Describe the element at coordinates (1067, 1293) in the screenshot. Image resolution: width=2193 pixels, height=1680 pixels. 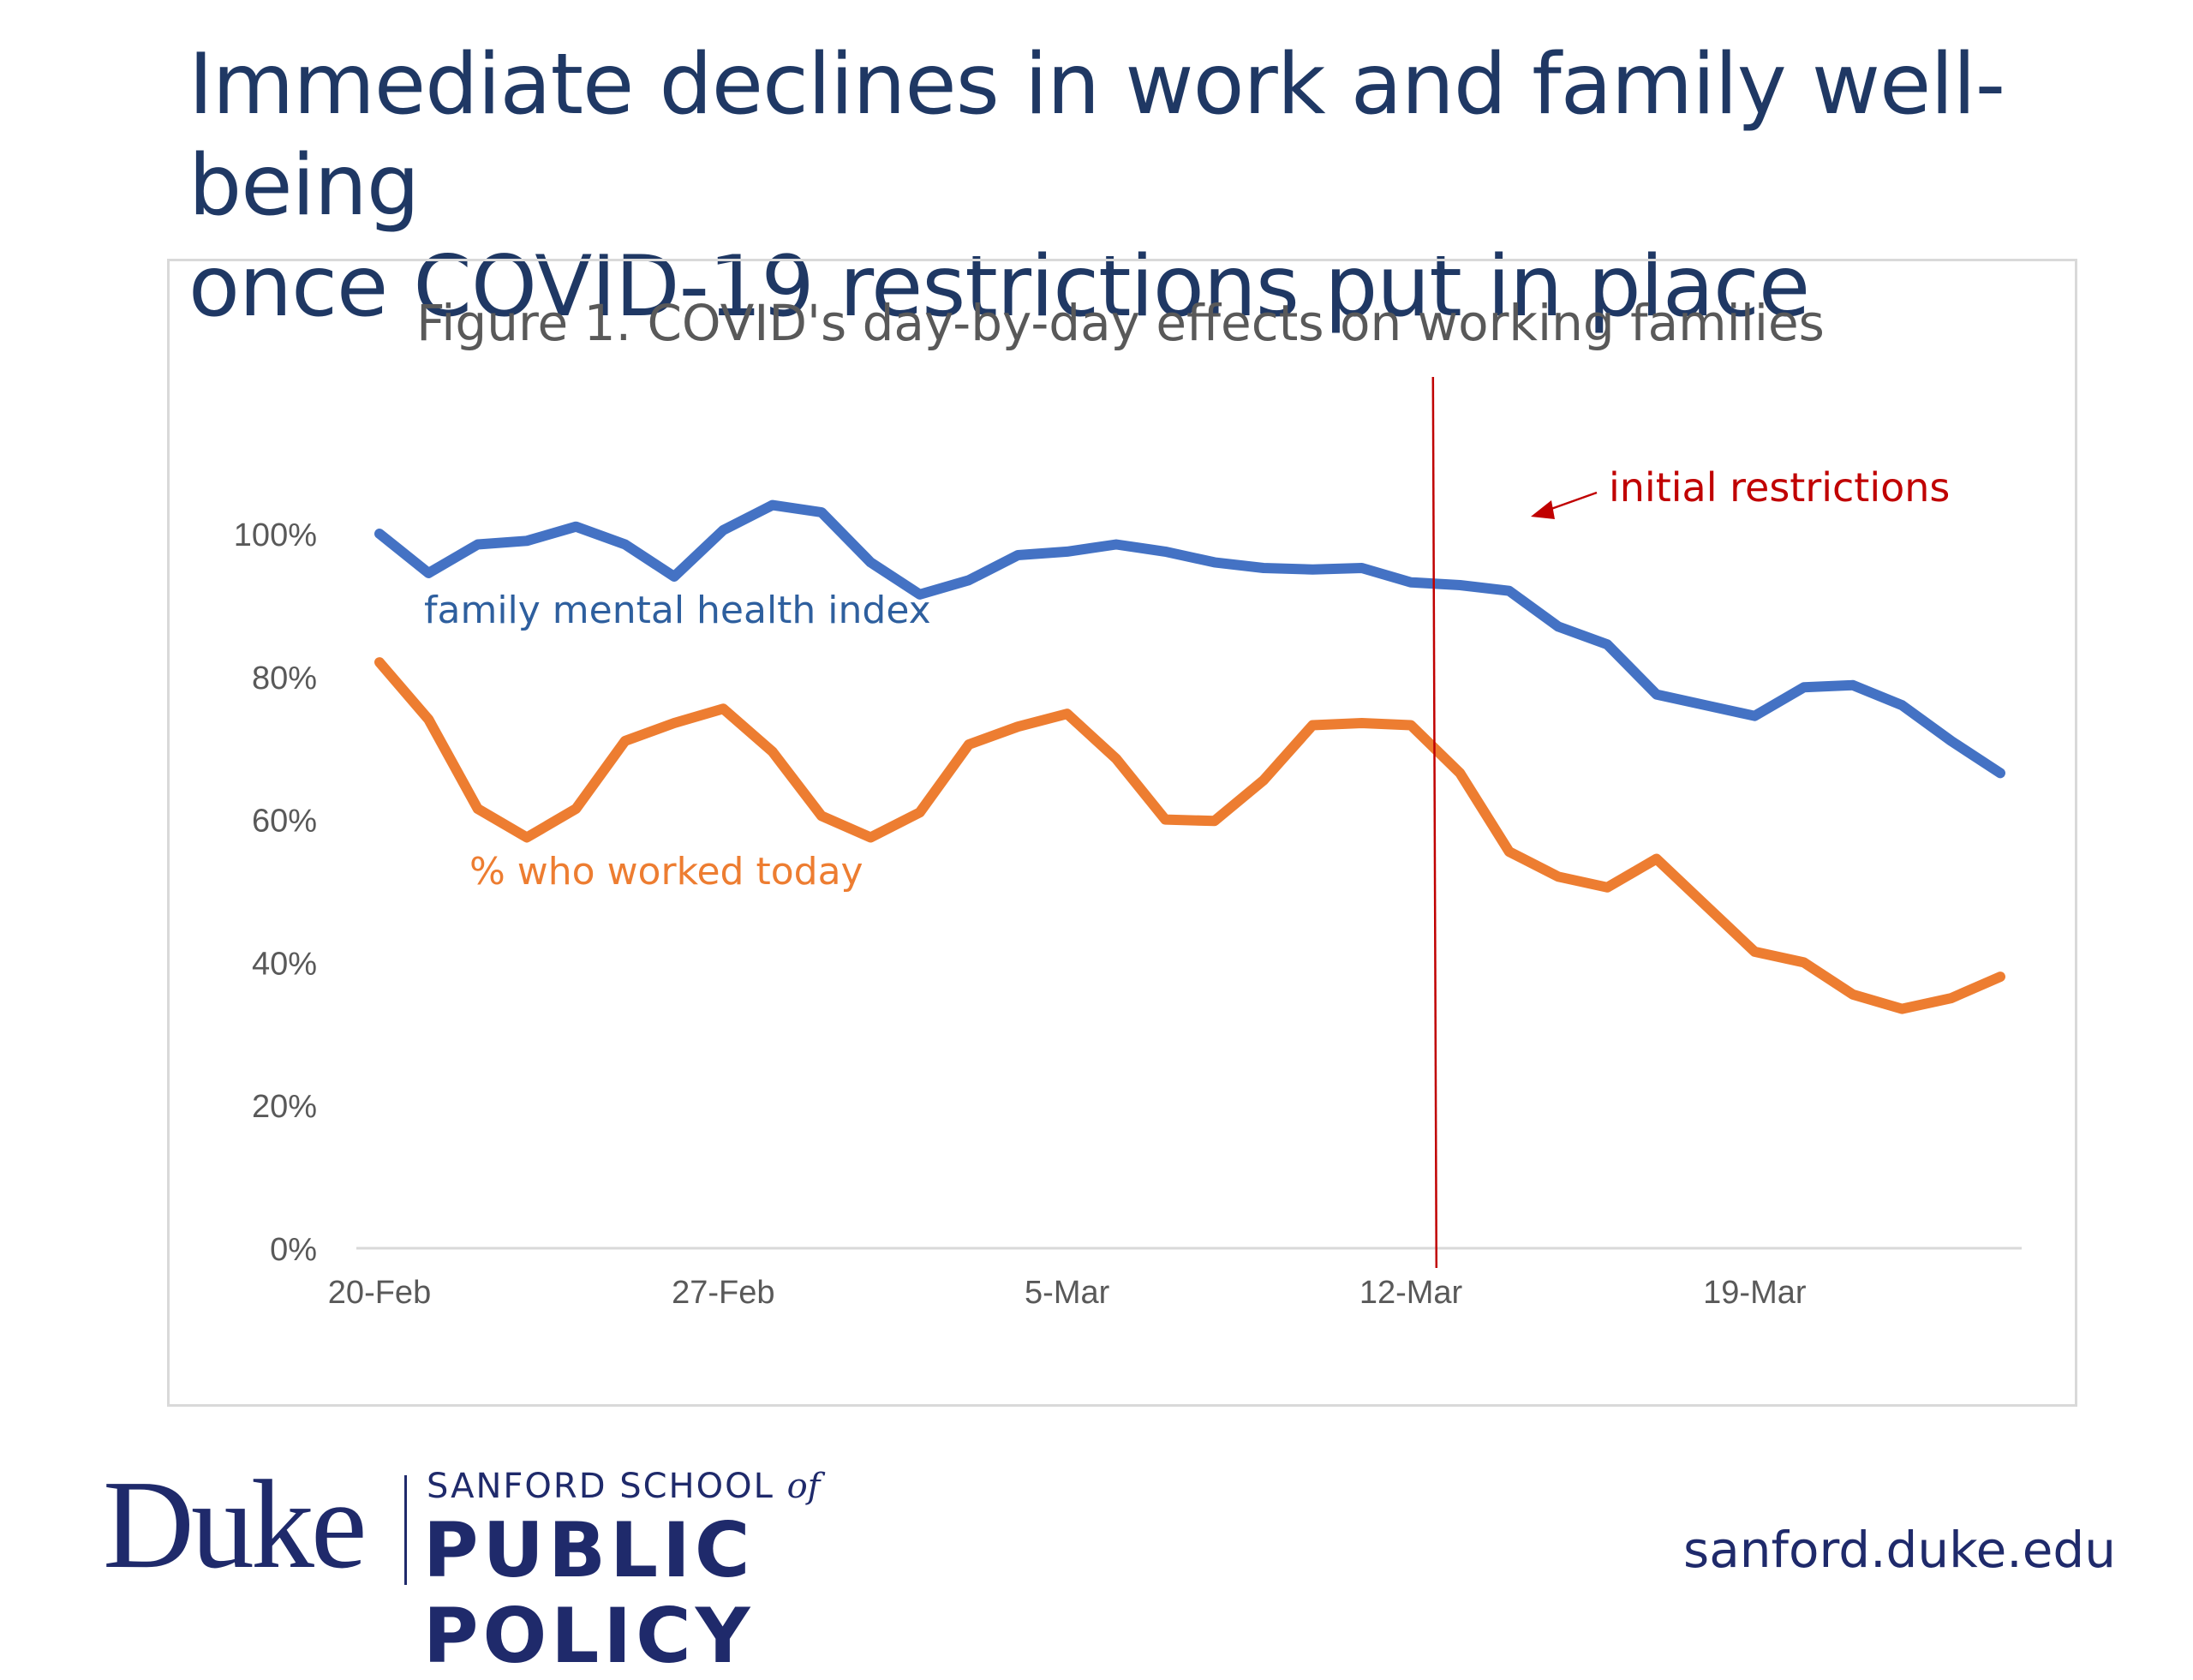
I see `x-tick-label: 5-Mar` at that location.